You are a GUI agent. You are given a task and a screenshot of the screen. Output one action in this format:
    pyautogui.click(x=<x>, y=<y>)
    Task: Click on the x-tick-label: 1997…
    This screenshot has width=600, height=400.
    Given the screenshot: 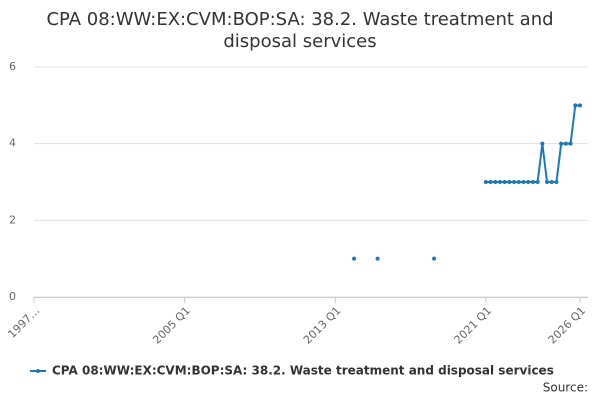 What is the action you would take?
    pyautogui.click(x=23, y=322)
    